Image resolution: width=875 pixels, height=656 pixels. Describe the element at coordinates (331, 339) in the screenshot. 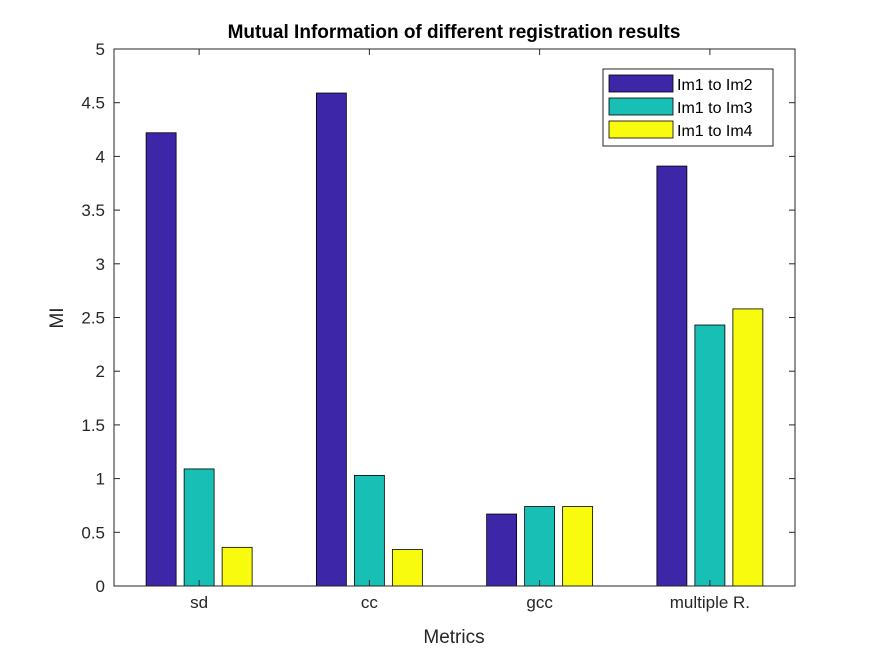

I see `bar-1-cc` at that location.